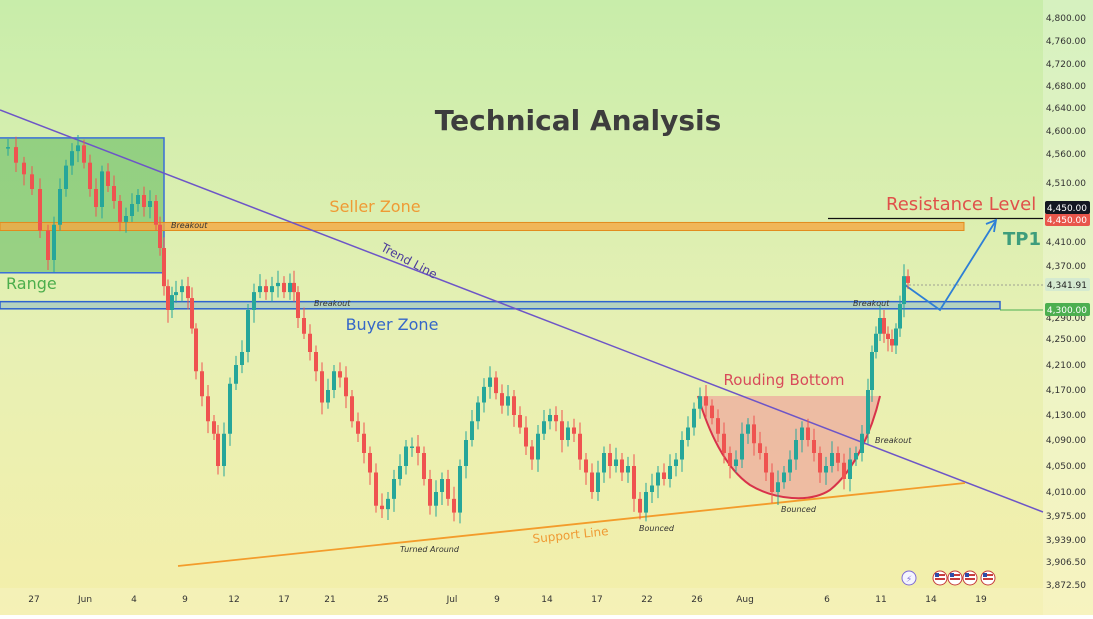  What do you see at coordinates (332, 303) in the screenshot?
I see `breakout-label-2: Breakout` at bounding box center [332, 303].